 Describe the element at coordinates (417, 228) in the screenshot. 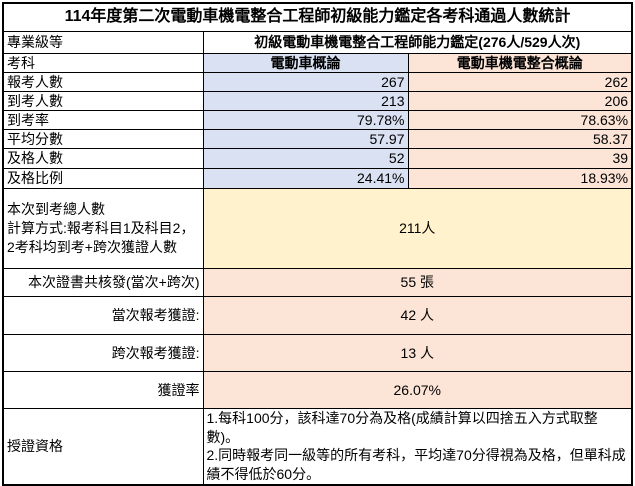

I see `attendance-total-value: 211人` at that location.